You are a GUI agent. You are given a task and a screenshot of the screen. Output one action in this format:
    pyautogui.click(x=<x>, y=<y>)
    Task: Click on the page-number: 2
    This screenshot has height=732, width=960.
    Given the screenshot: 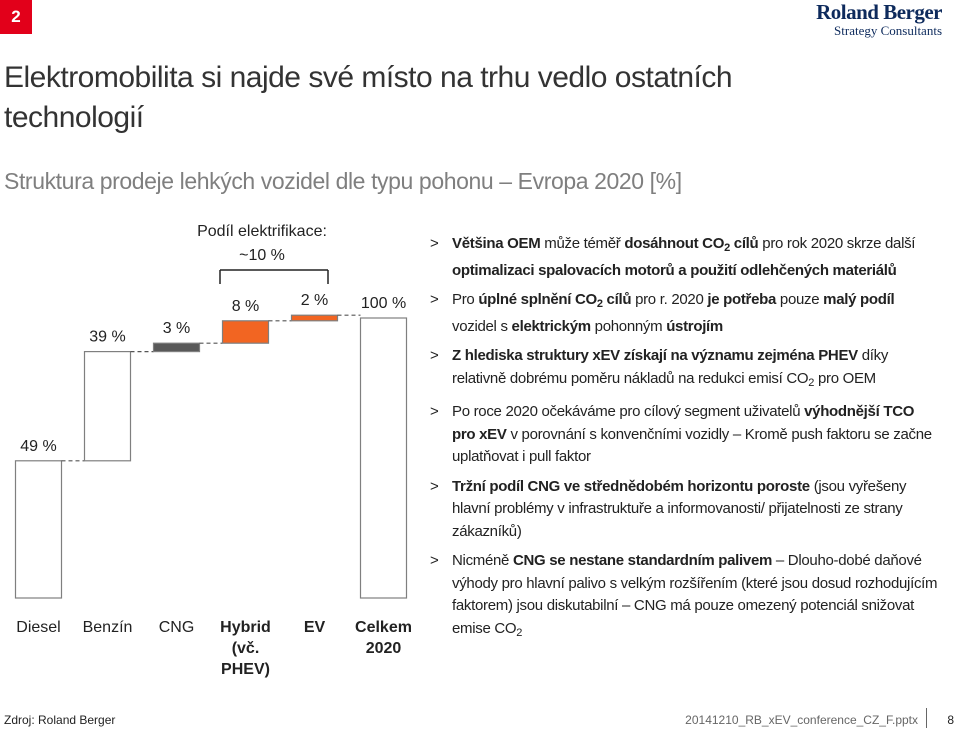 What is the action you would take?
    pyautogui.click(x=16, y=17)
    